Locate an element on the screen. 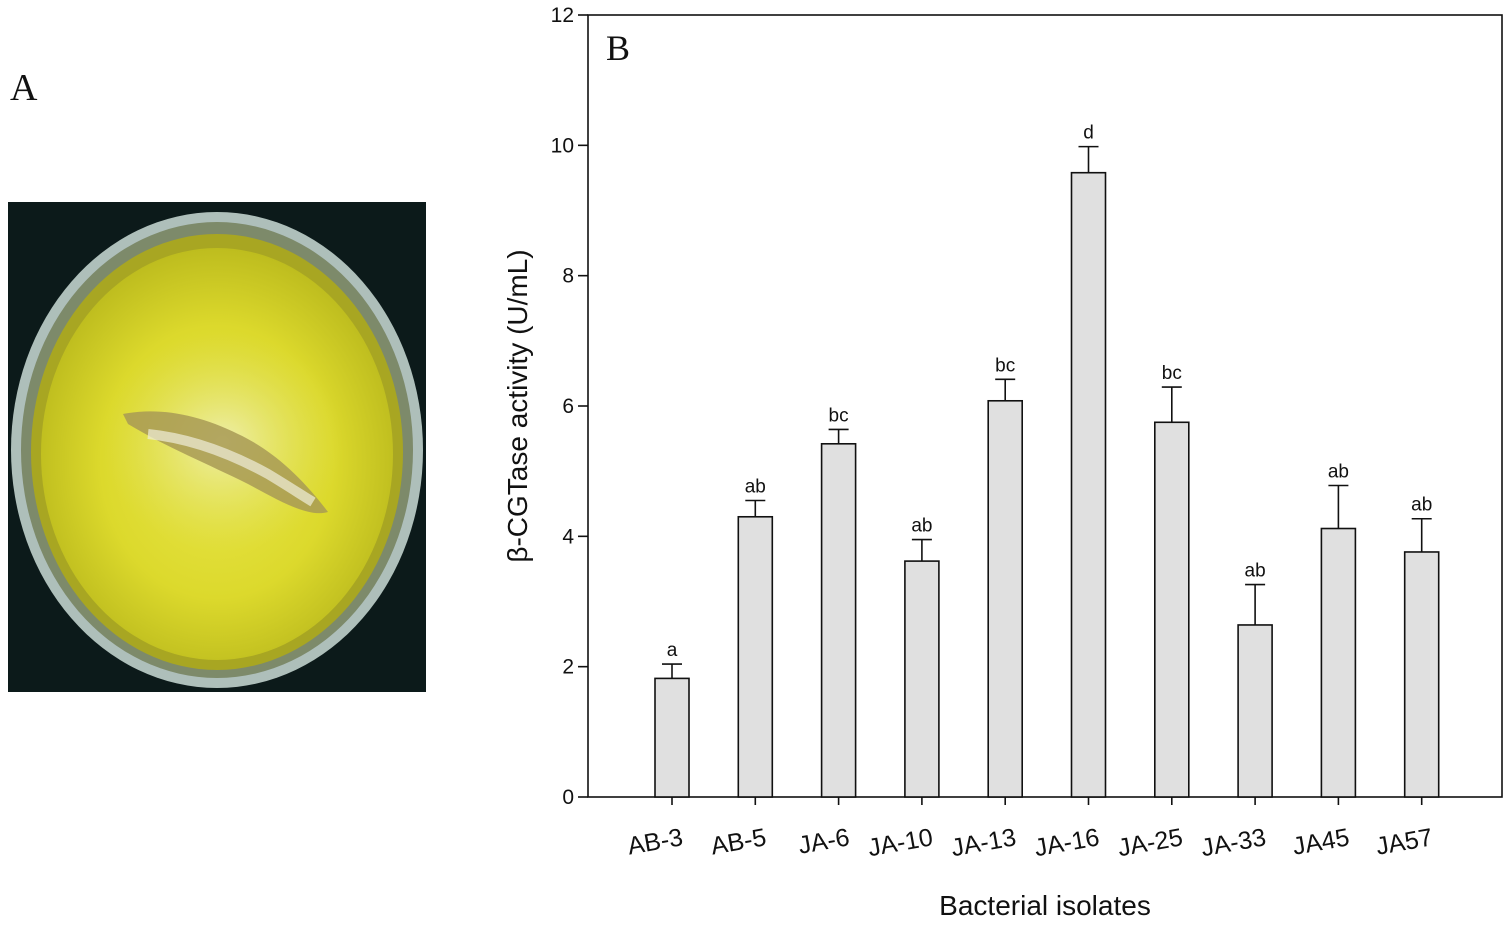  x-category-label: JA-10 is located at coordinates (900, 842).